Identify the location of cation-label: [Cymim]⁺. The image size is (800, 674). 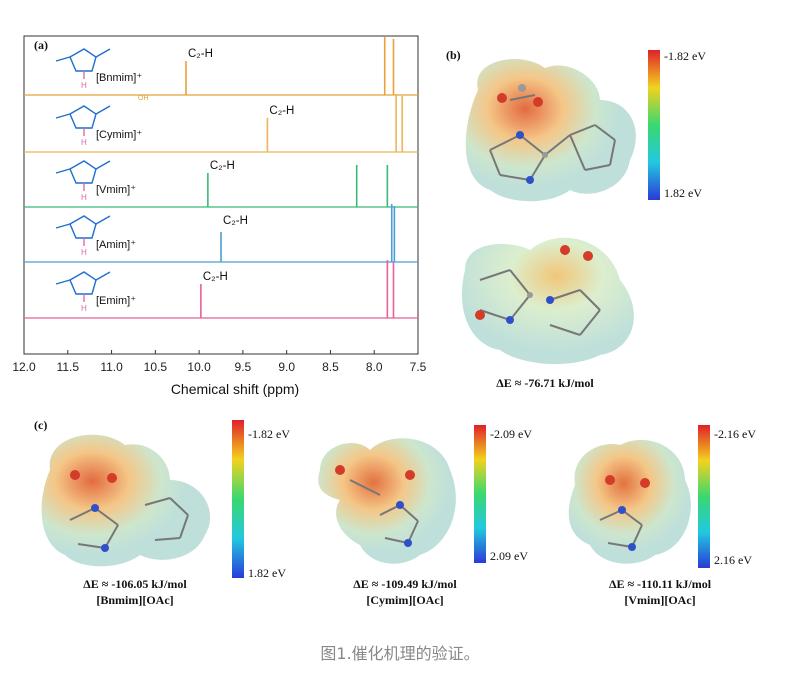
(119, 135).